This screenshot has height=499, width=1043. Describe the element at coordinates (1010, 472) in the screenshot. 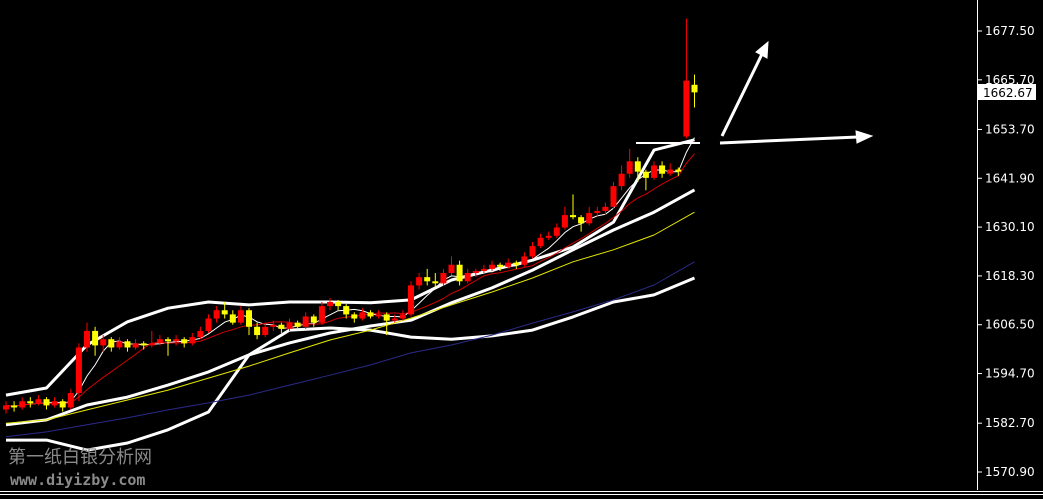

I see `y-tick-label: 1570.90` at that location.